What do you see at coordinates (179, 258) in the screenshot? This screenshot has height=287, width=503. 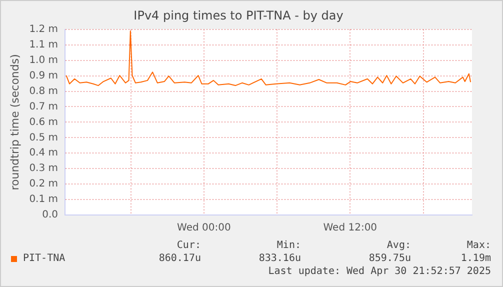 I see `text: 860.17u` at bounding box center [179, 258].